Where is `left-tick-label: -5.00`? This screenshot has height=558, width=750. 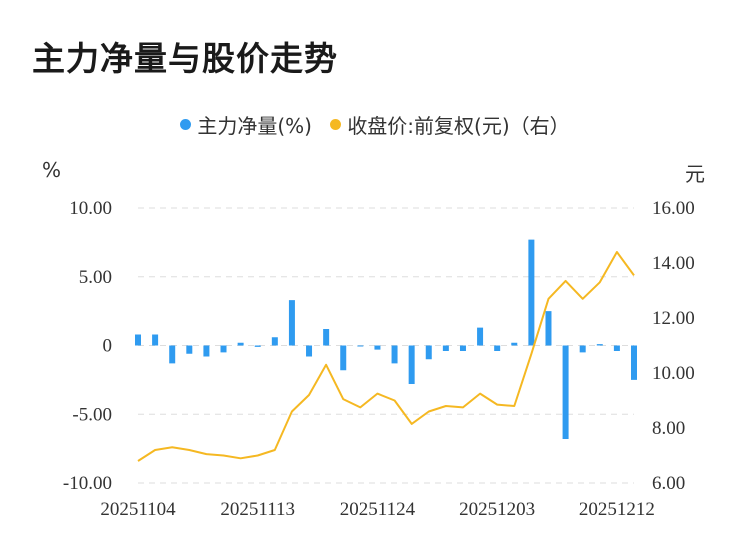 left-tick-label: -5.00 is located at coordinates (92, 414).